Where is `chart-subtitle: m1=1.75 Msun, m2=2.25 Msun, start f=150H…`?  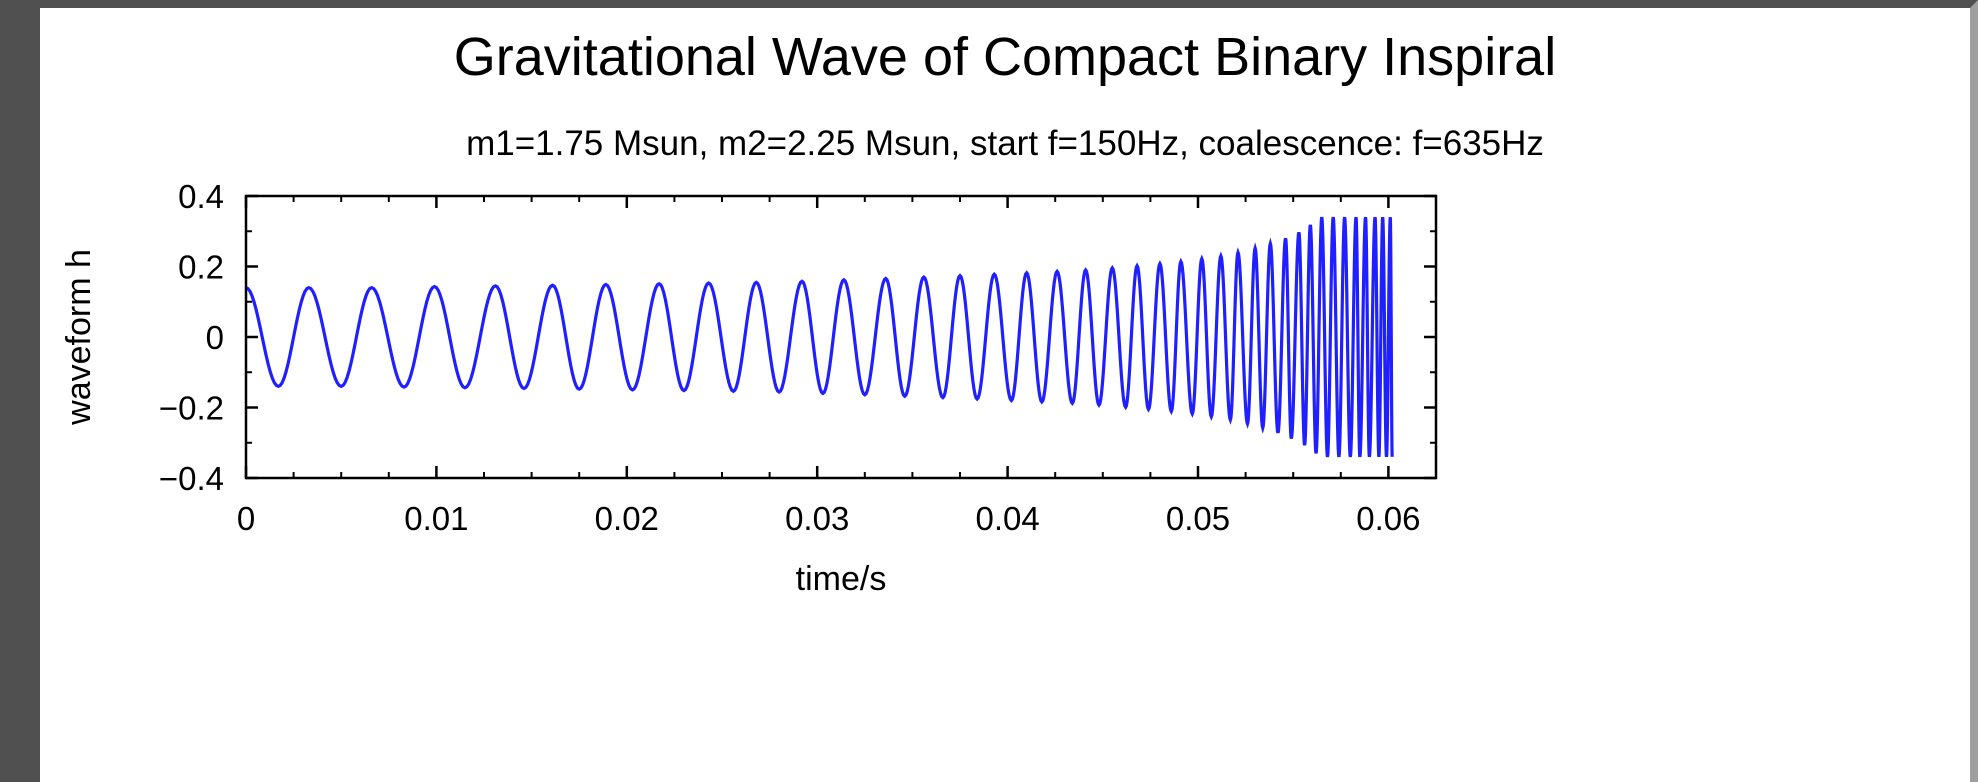 chart-subtitle: m1=1.75 Msun, m2=2.25 Msun, start f=150H… is located at coordinates (1005, 143).